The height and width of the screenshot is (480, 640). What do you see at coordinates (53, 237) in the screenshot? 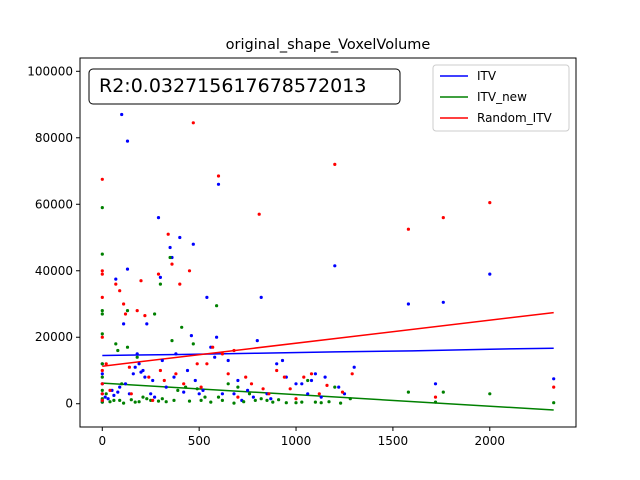
I see `y-axis: 0 20000 40000 60000 80000 100000` at bounding box center [53, 237].